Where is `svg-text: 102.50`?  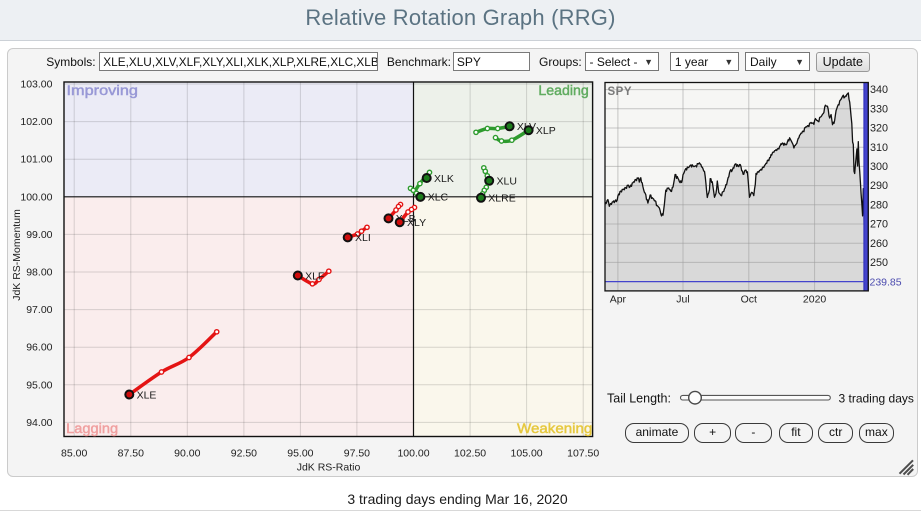
svg-text: 102.50 is located at coordinates (470, 454).